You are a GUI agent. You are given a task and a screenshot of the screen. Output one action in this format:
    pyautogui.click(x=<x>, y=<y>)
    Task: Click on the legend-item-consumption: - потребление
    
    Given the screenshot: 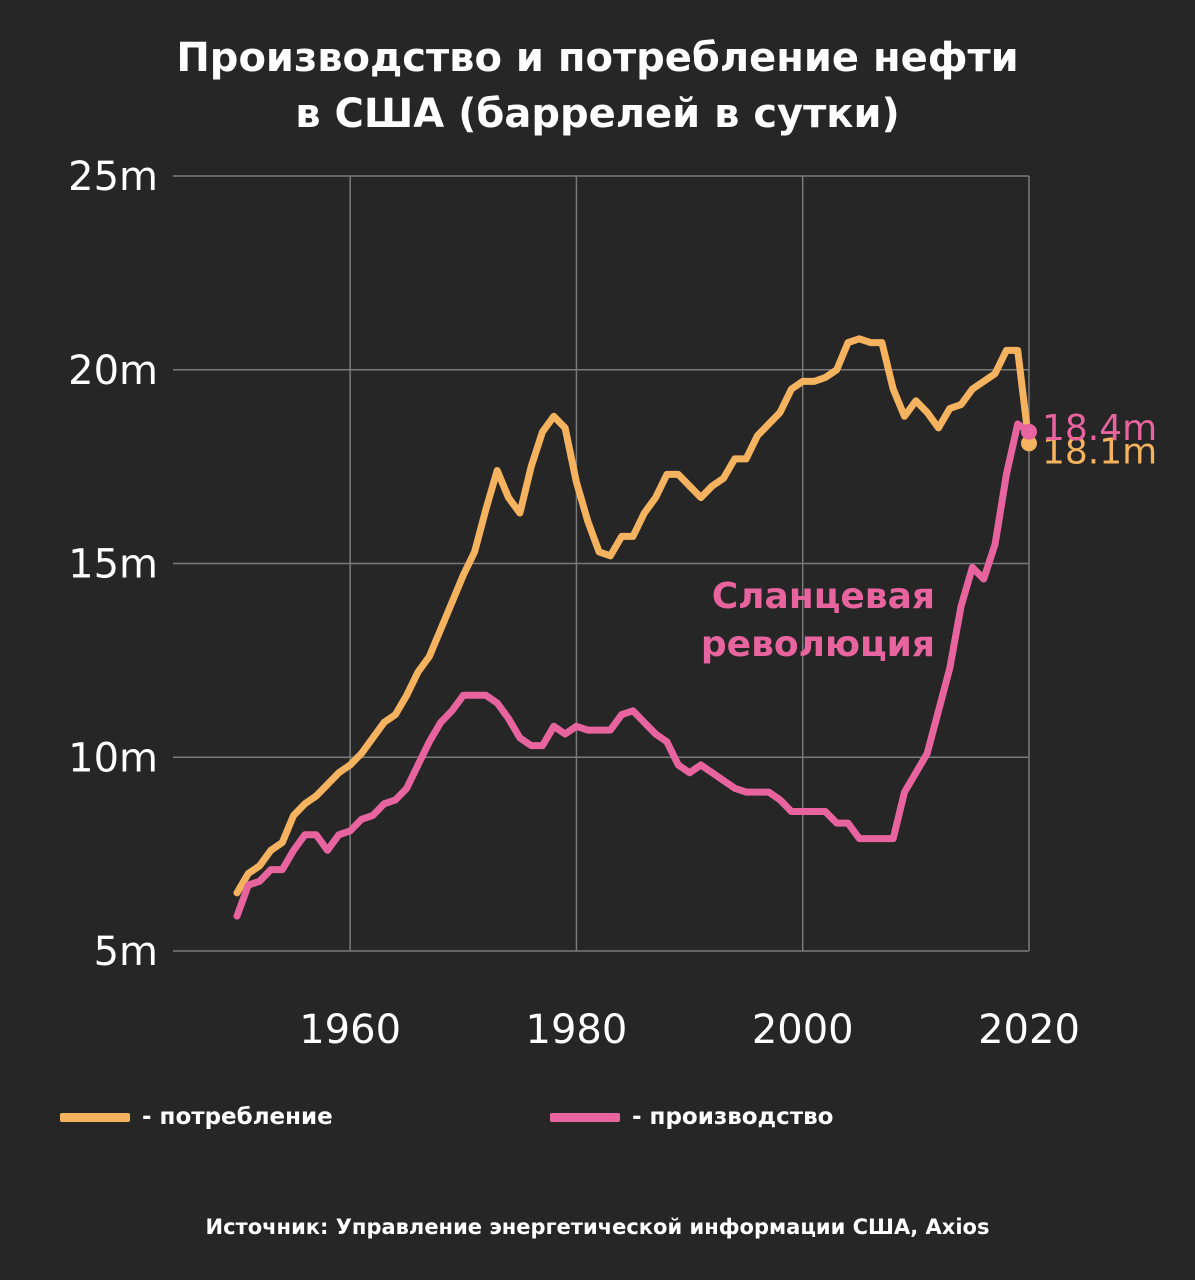 What is the action you would take?
    pyautogui.click(x=196, y=1117)
    